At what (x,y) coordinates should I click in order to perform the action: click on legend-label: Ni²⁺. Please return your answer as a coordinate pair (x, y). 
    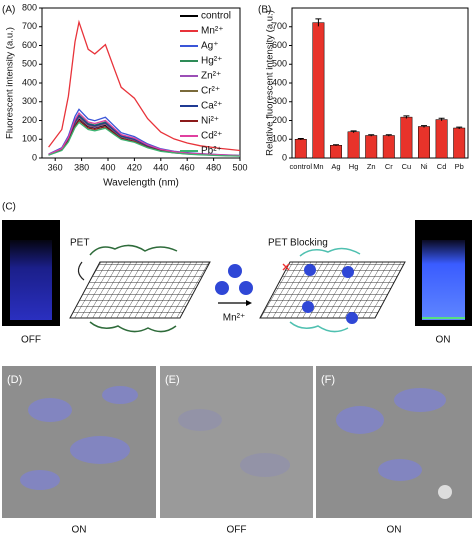
    Looking at the image, I should click on (210, 121).